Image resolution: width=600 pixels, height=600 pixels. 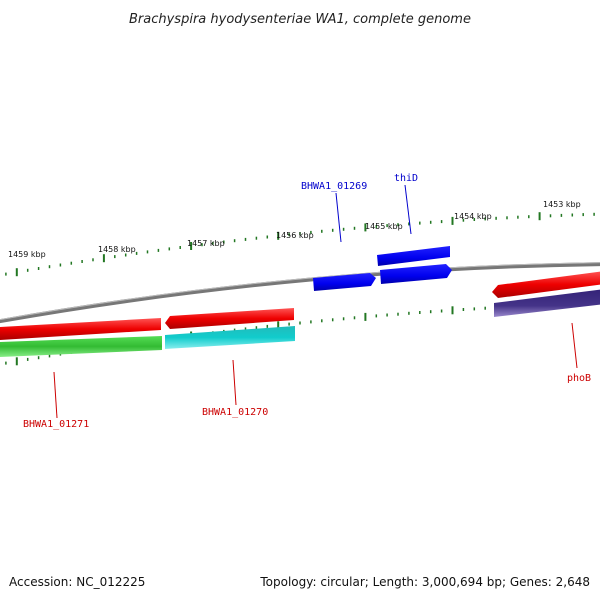 I want to click on gene-label-bhwa1-01271: BHWA1_01271, so click(x=56, y=424).